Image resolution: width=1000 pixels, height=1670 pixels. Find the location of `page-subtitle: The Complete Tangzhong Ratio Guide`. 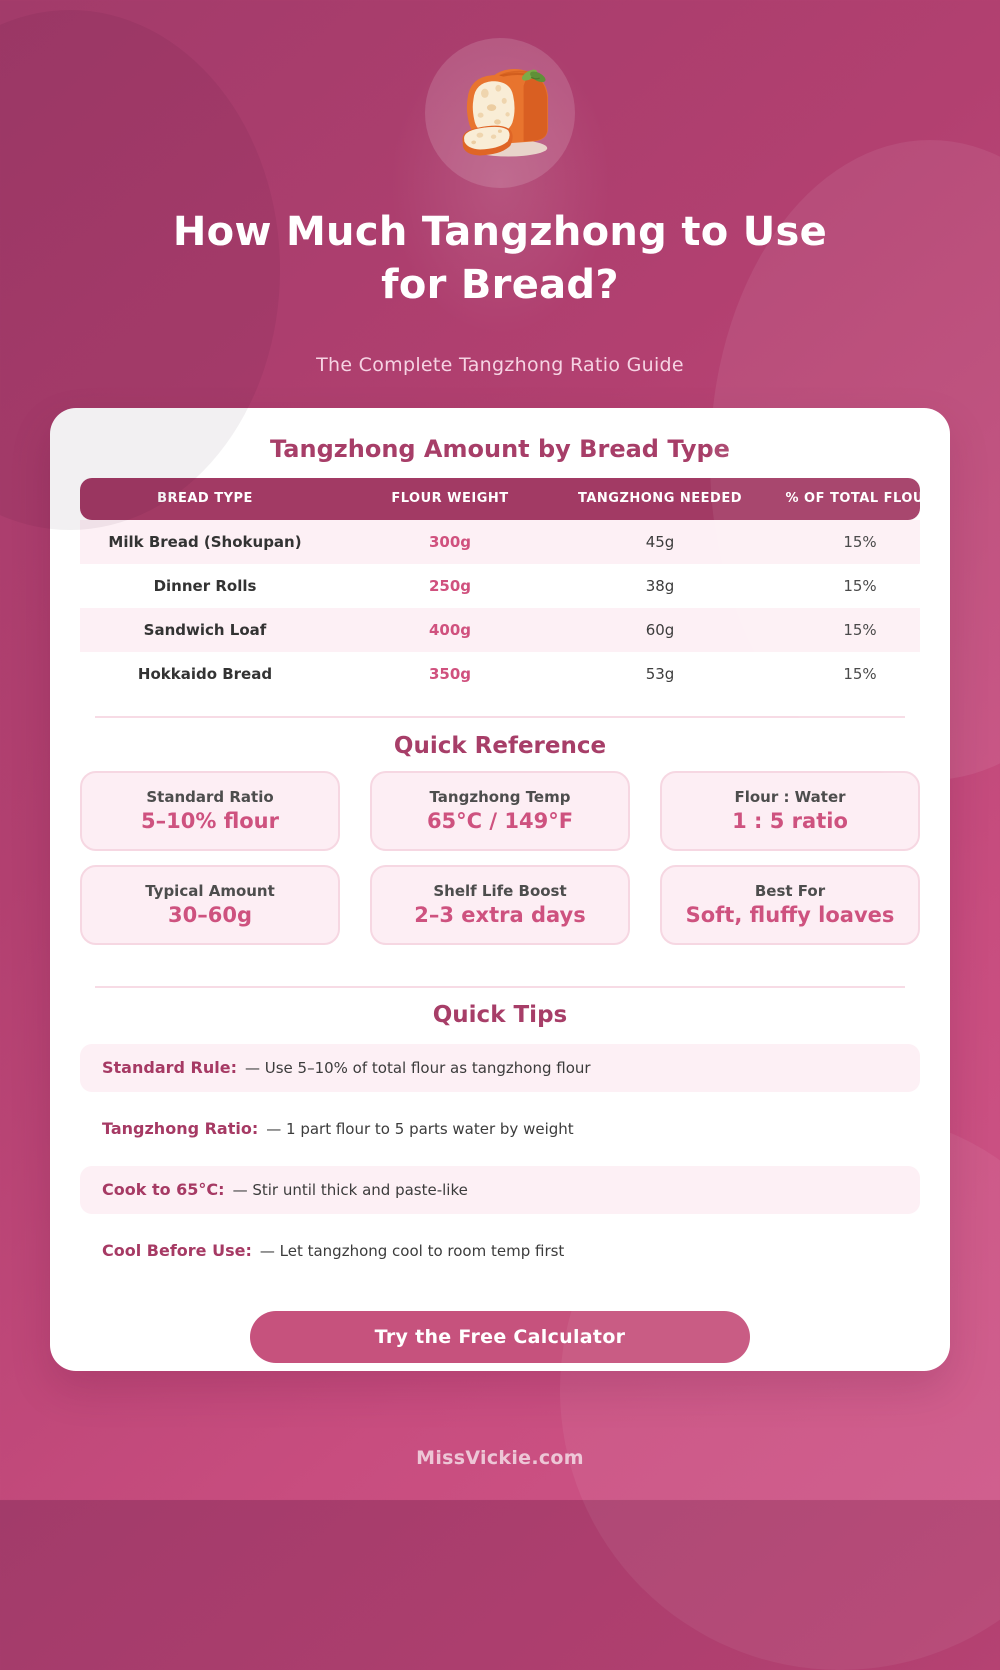

page-subtitle: The Complete Tangzhong Ratio Guide is located at coordinates (500, 364).